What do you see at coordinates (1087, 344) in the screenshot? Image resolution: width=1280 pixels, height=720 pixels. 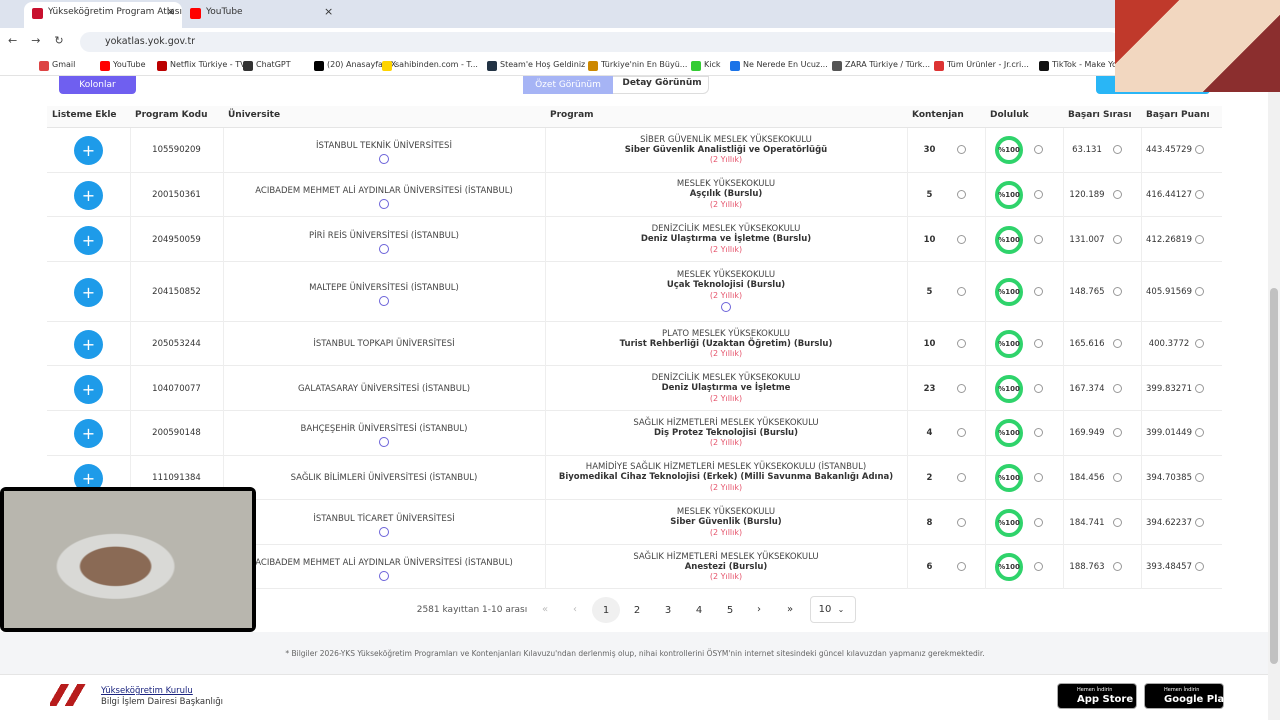 I see `rank: 165.616` at bounding box center [1087, 344].